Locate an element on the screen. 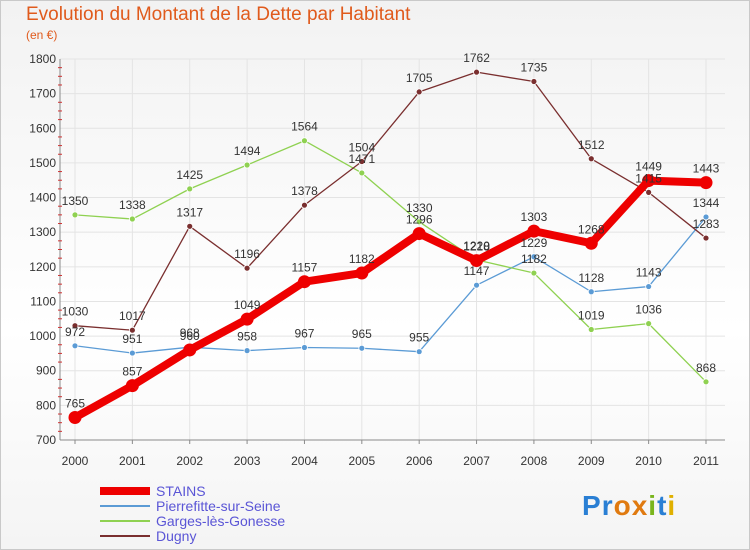  data-label-stains: 1449 is located at coordinates (648, 167).